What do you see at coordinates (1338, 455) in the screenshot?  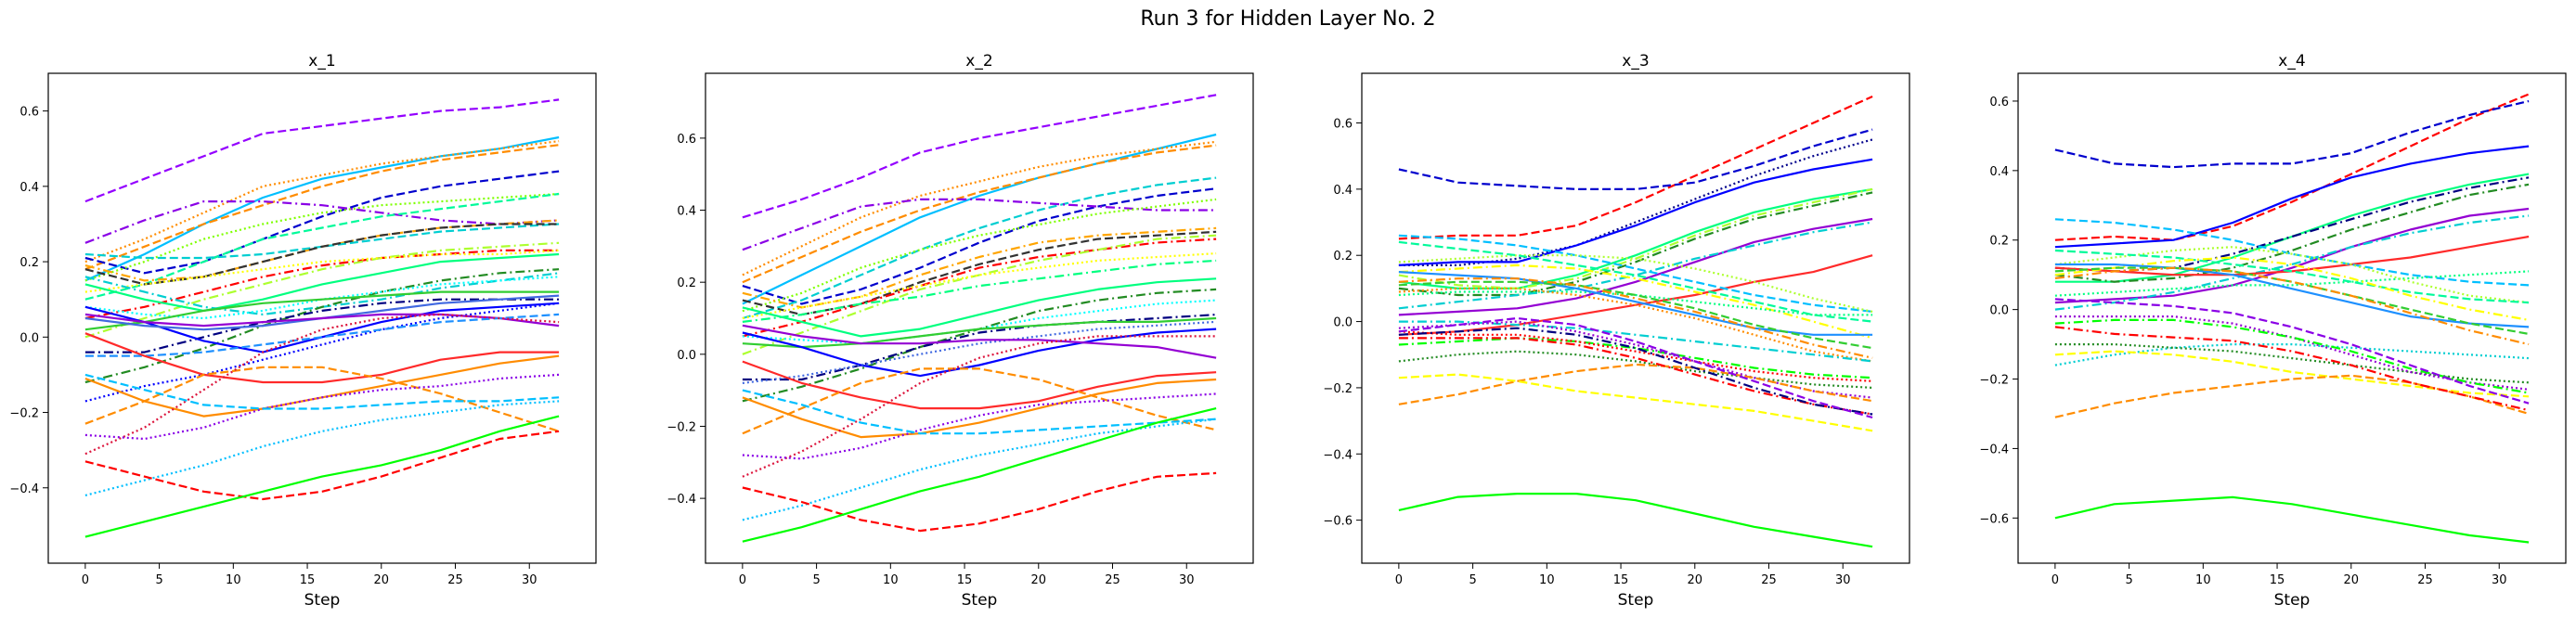 I see `y-tick-label: −0.4` at bounding box center [1338, 455].